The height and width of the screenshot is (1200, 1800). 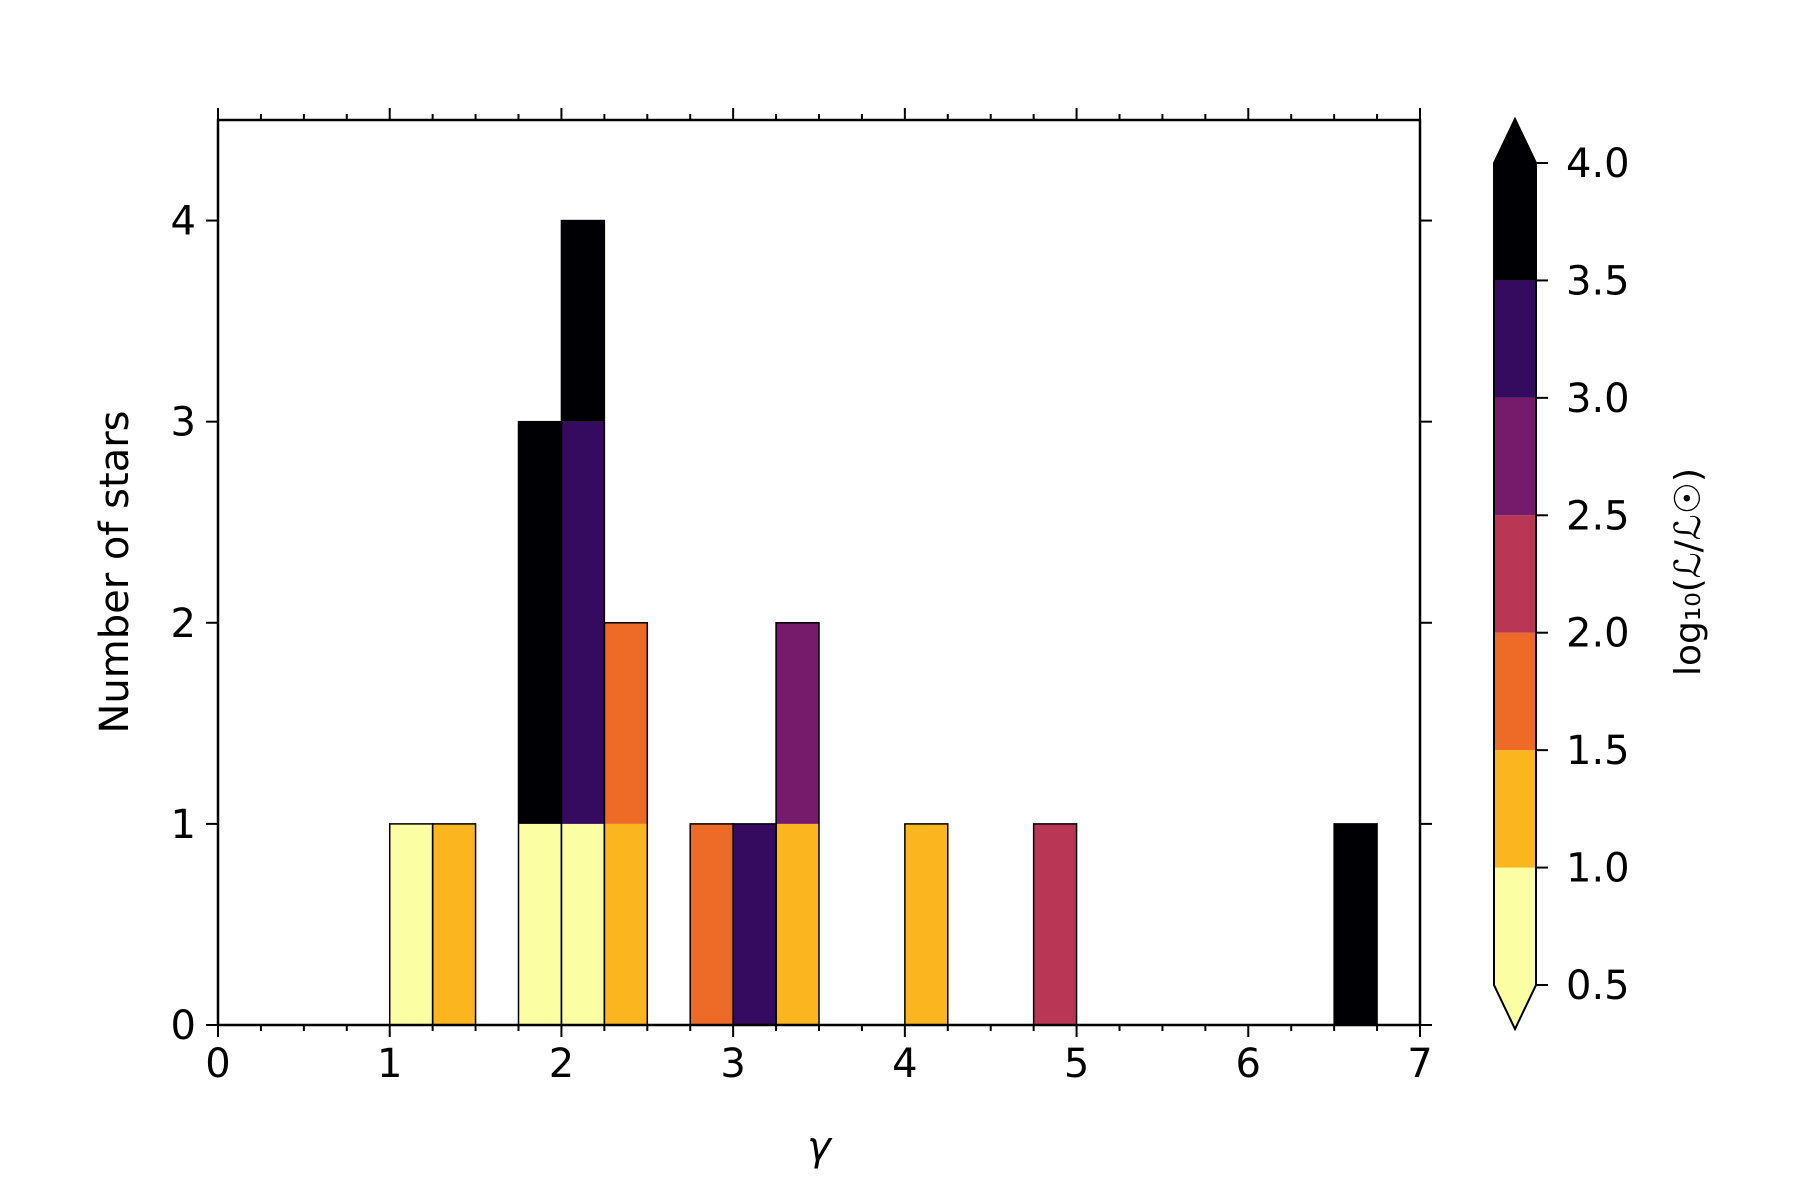 I want to click on x-tick-label: 3, so click(x=732, y=1064).